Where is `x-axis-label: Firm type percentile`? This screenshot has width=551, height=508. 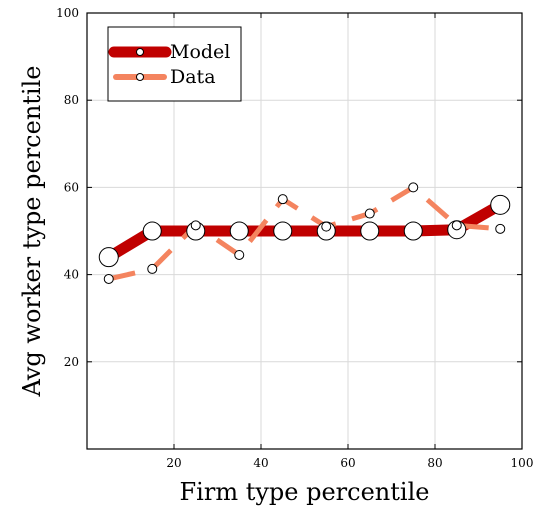
x-axis-label: Firm type percentile is located at coordinates (305, 492).